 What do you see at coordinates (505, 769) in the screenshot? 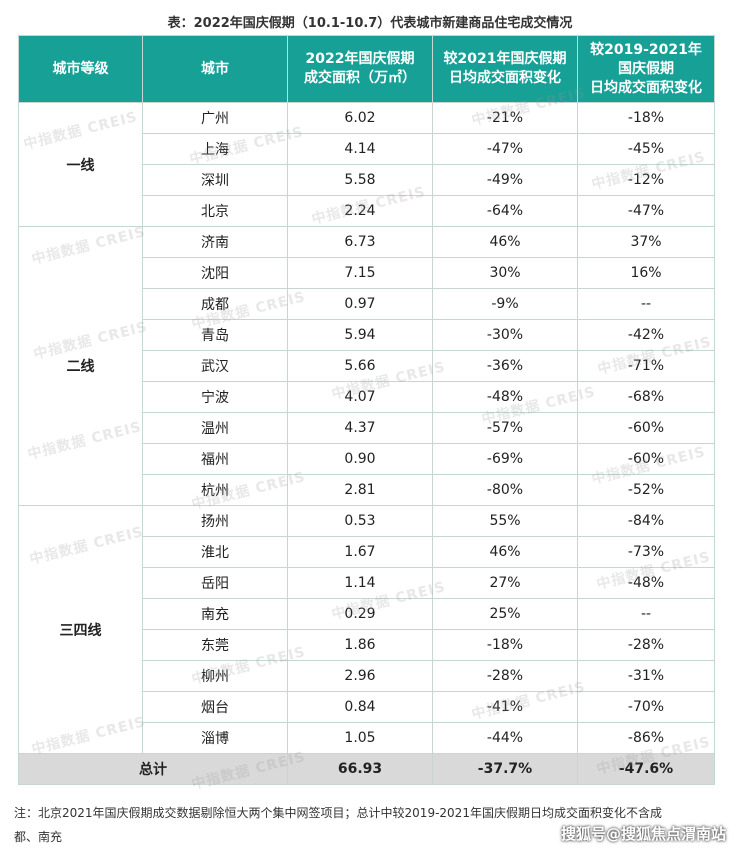
I see `total-vs2021: -37.7%` at bounding box center [505, 769].